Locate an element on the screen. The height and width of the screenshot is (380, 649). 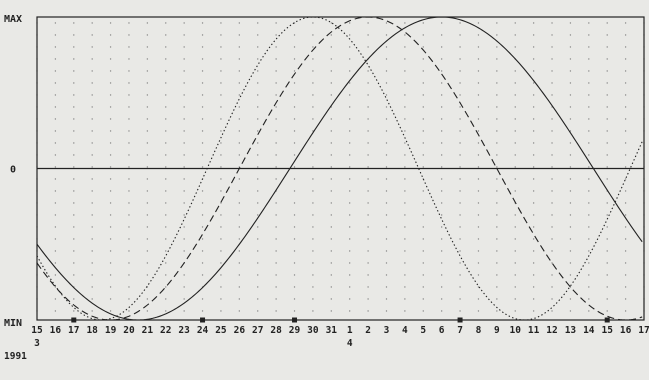
x-tick-label: 28 is located at coordinates (276, 330).